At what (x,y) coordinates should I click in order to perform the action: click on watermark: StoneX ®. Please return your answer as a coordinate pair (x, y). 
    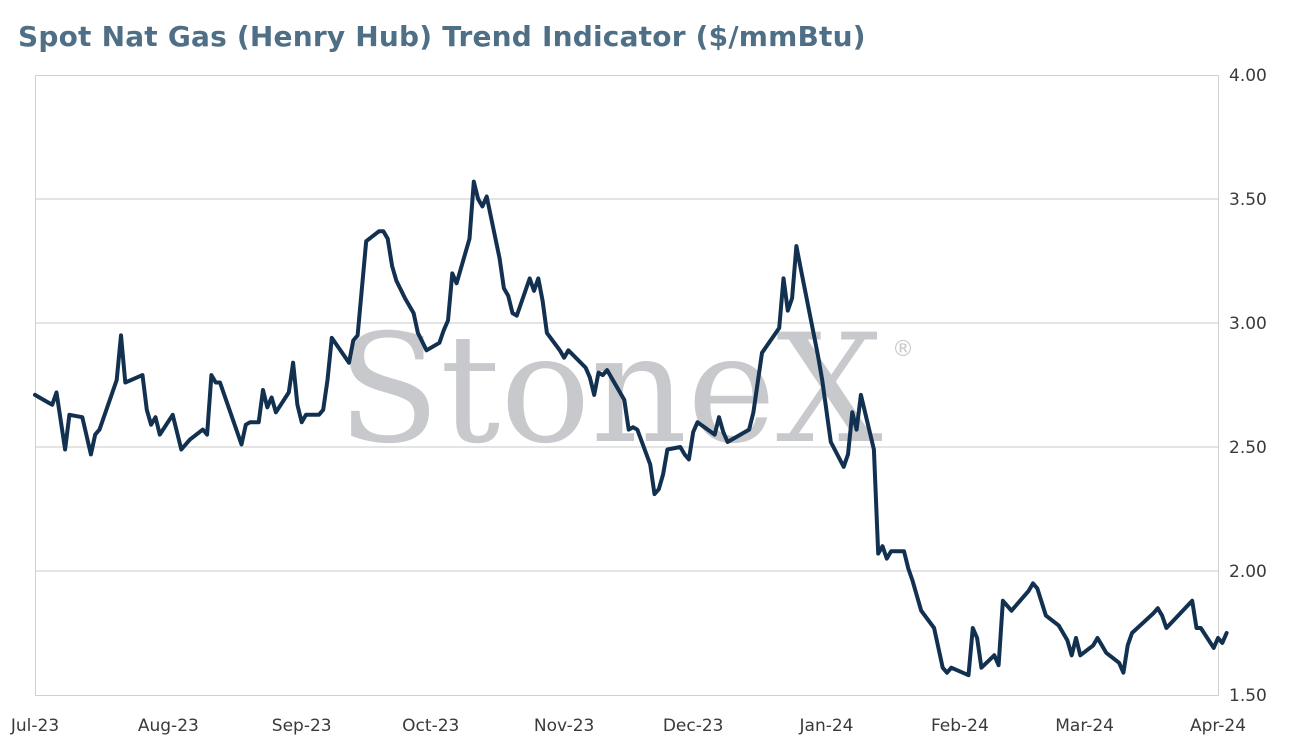
    Looking at the image, I should click on (625, 390).